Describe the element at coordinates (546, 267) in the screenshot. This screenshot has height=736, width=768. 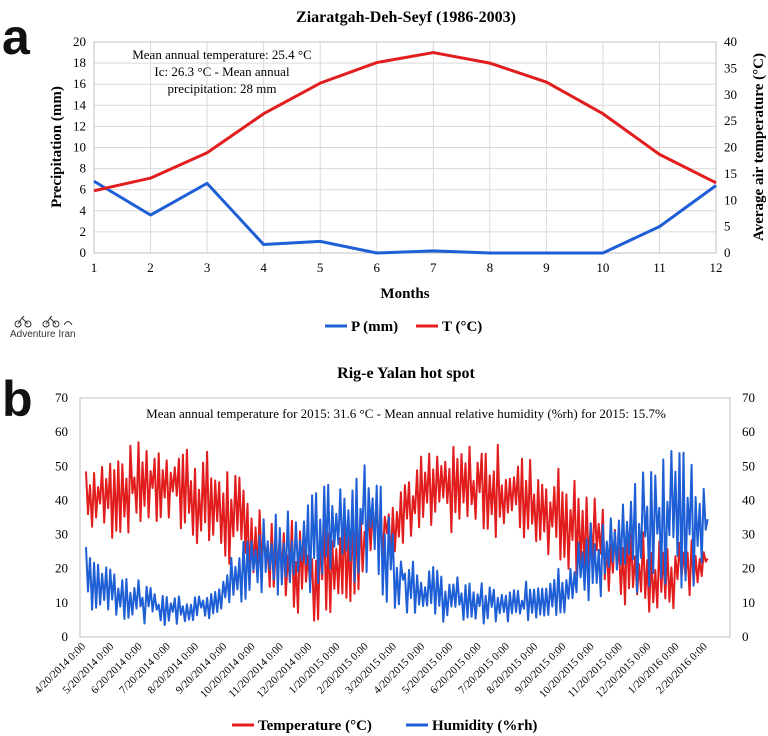
I see `x-tick-label: 9` at that location.